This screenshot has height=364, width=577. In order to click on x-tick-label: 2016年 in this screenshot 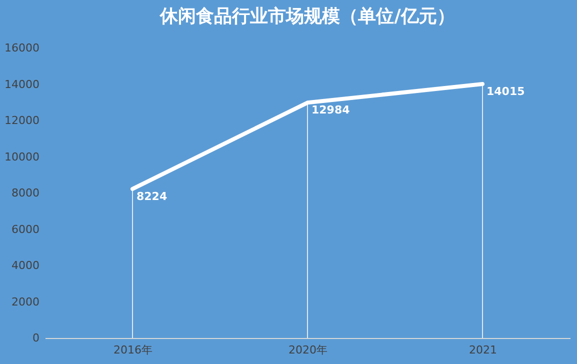, I will do `click(133, 350)`.